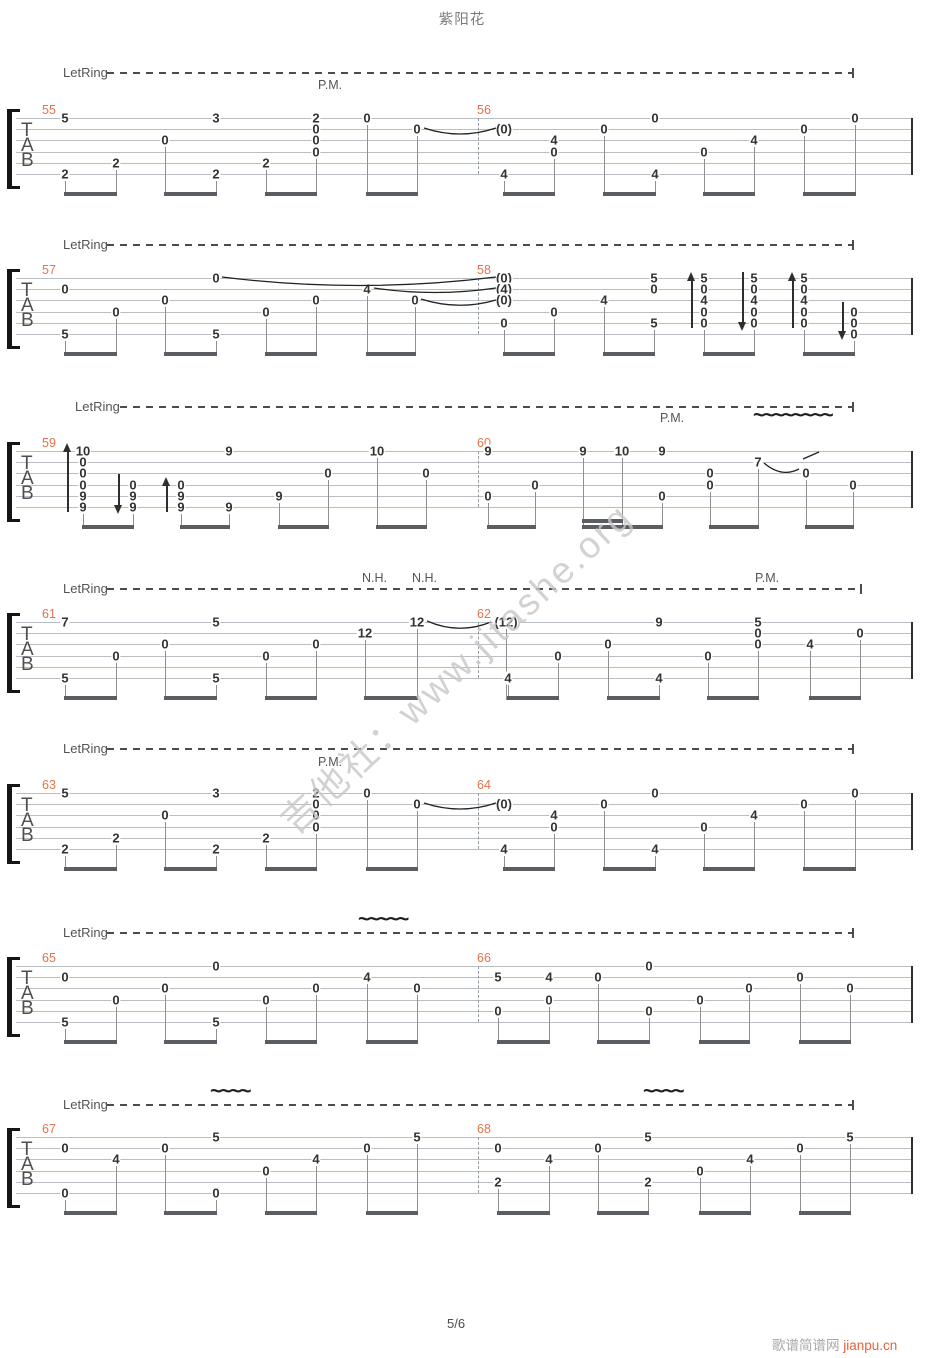 The image size is (925, 1358). I want to click on fret-number-string-5: 0, so click(662, 496).